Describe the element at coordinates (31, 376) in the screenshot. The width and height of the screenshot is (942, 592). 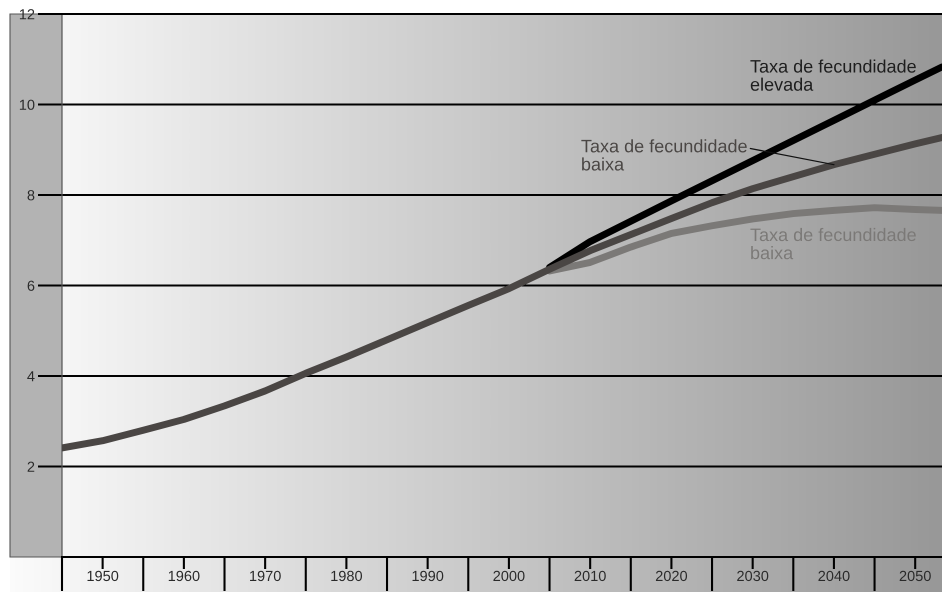
I see `y-tick-label: 4` at that location.